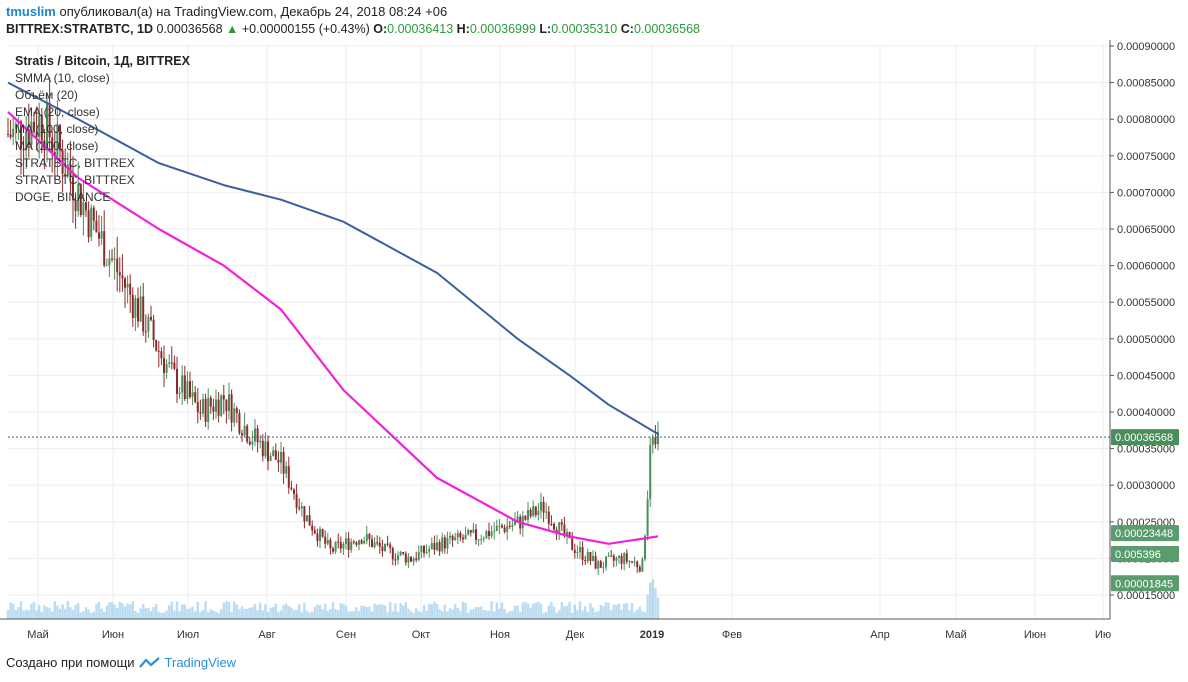  I want to click on y-tick-label: 0.00050000, so click(1146, 340).